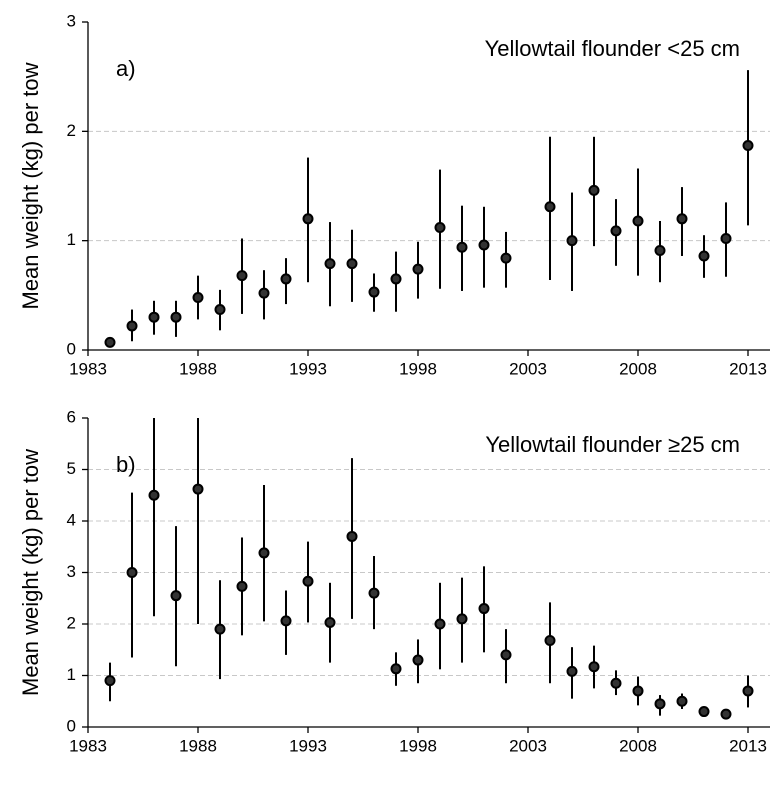 Image resolution: width=775 pixels, height=792 pixels. Describe the element at coordinates (612, 48) in the screenshot. I see `panel-title: Yellowtail flounder <25 cm` at that location.